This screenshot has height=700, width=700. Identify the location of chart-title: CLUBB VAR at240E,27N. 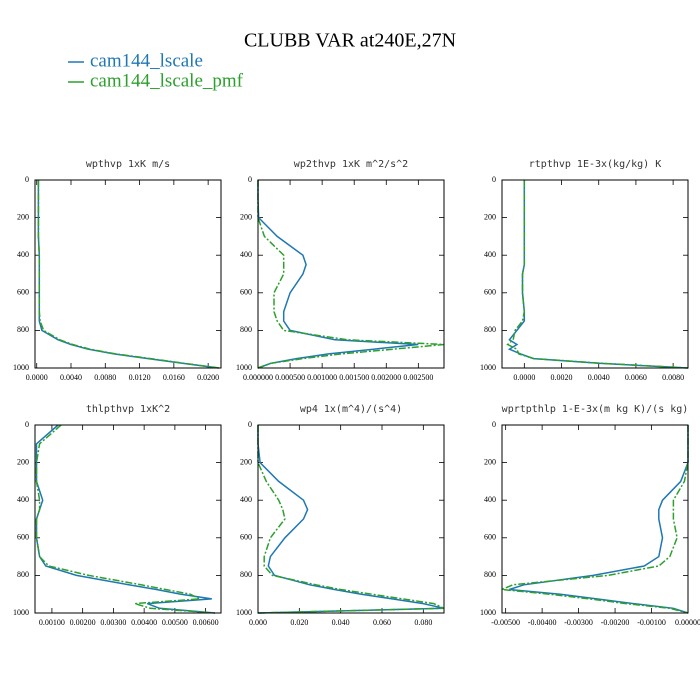
(350, 41).